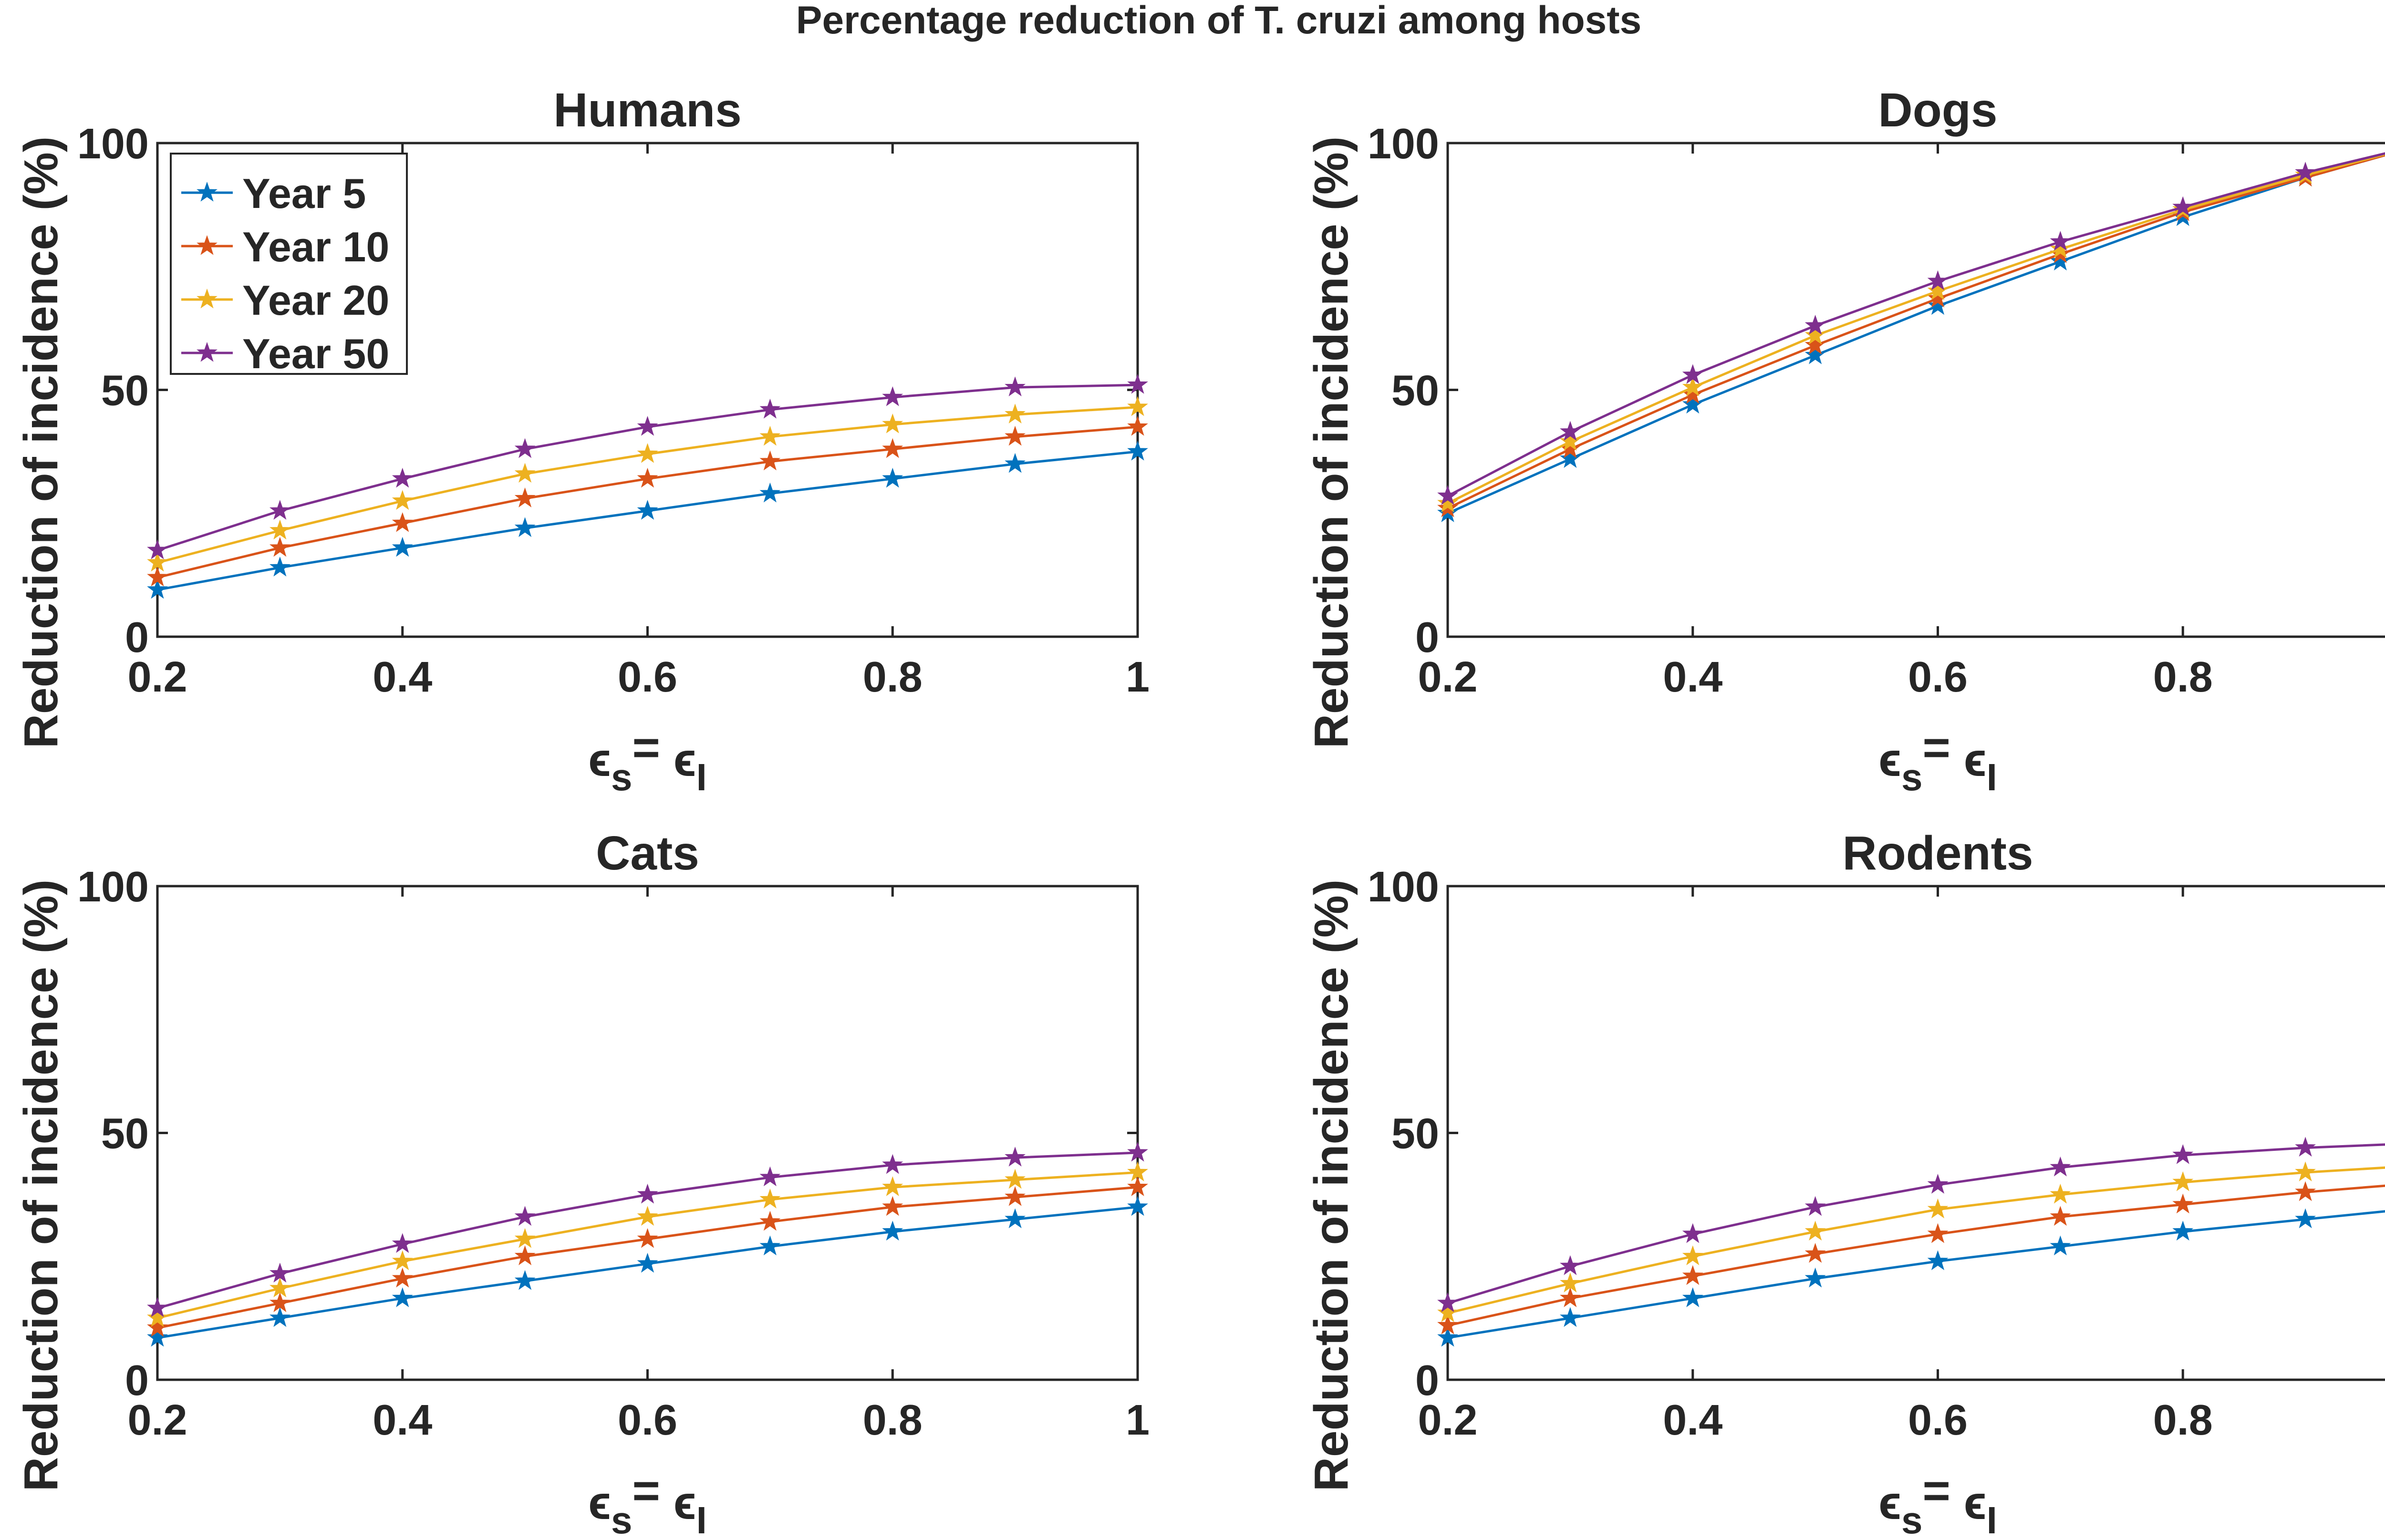  What do you see at coordinates (315, 247) in the screenshot?
I see `legend-label: Year 10` at bounding box center [315, 247].